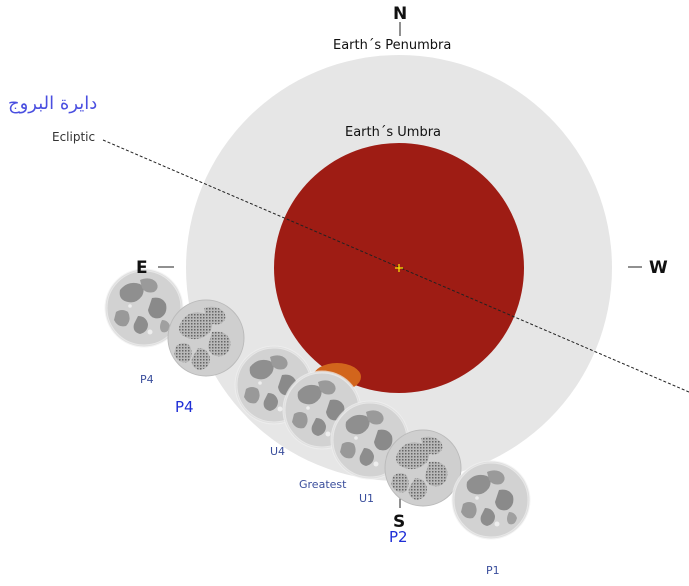  I want to click on p4-small-label: P4, so click(147, 379).